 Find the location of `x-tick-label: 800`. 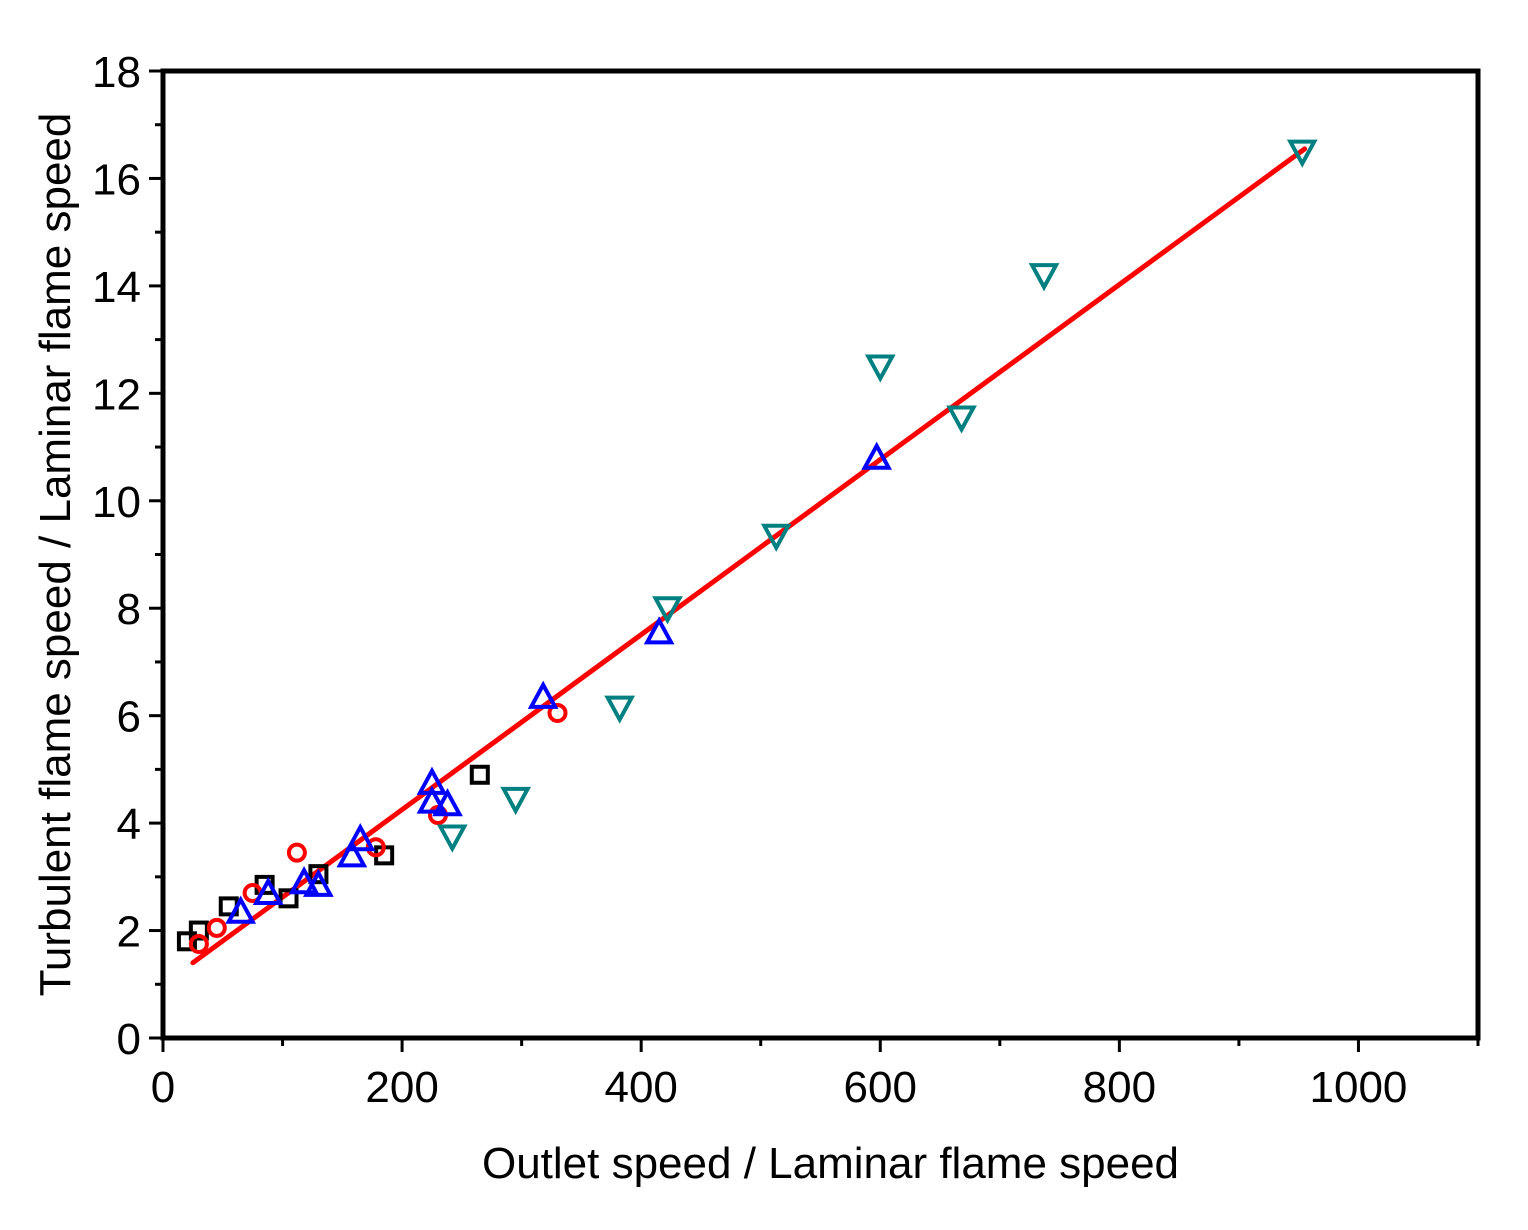

x-tick-label: 800 is located at coordinates (1119, 1087).